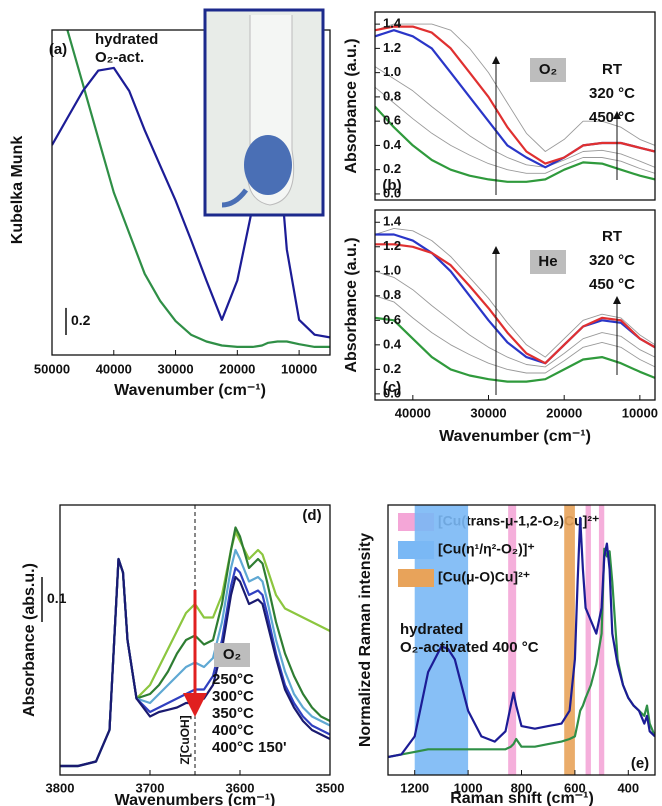 This screenshot has width=662, height=806. What do you see at coordinates (469, 647) in the screenshot?
I see `legend-label: O₂-activated 400 °C` at bounding box center [469, 647].